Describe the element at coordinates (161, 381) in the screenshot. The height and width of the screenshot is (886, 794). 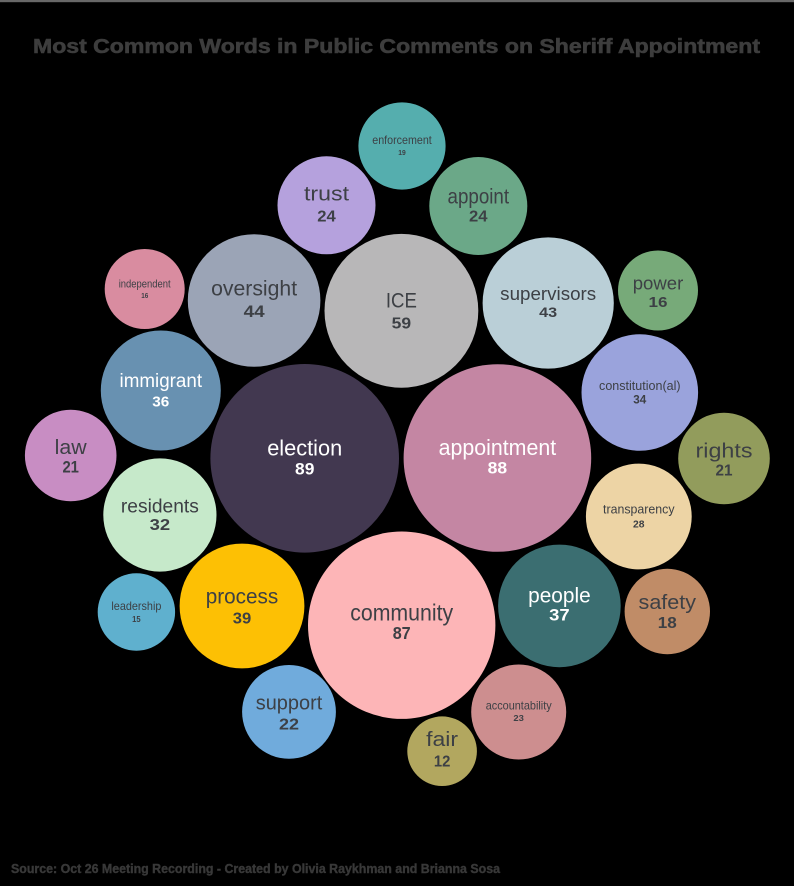
I see `svg-text: immigrant` at that location.